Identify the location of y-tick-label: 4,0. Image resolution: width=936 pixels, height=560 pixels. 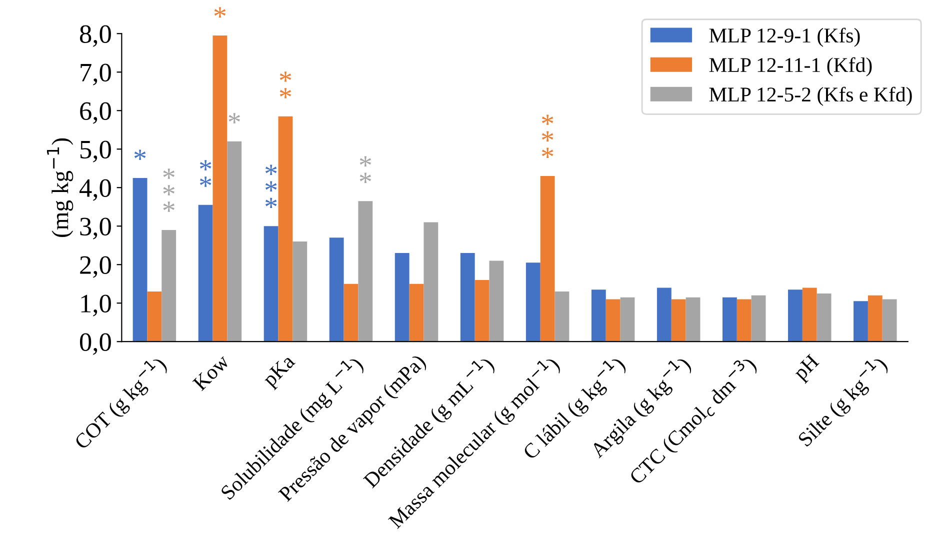
(95, 190).